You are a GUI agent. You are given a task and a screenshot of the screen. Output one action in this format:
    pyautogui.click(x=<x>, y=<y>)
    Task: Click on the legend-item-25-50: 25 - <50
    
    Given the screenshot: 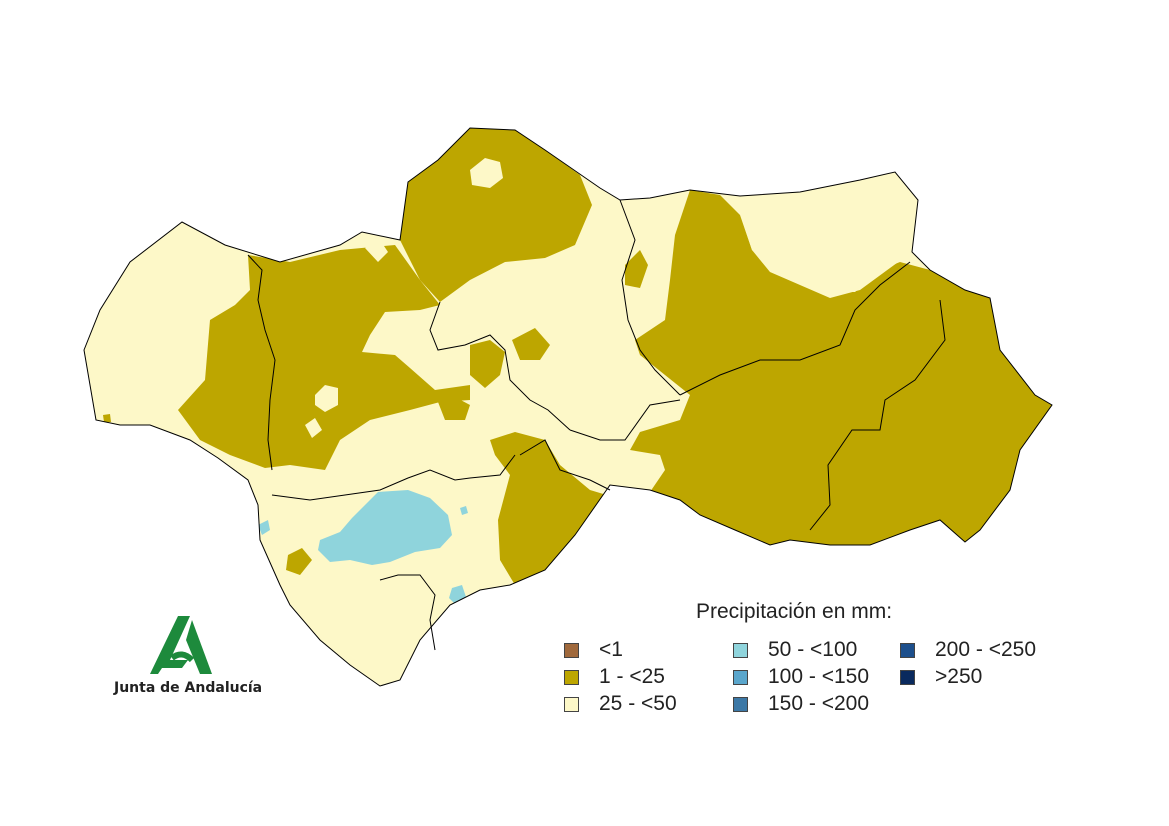 What is the action you would take?
    pyautogui.click(x=620, y=704)
    